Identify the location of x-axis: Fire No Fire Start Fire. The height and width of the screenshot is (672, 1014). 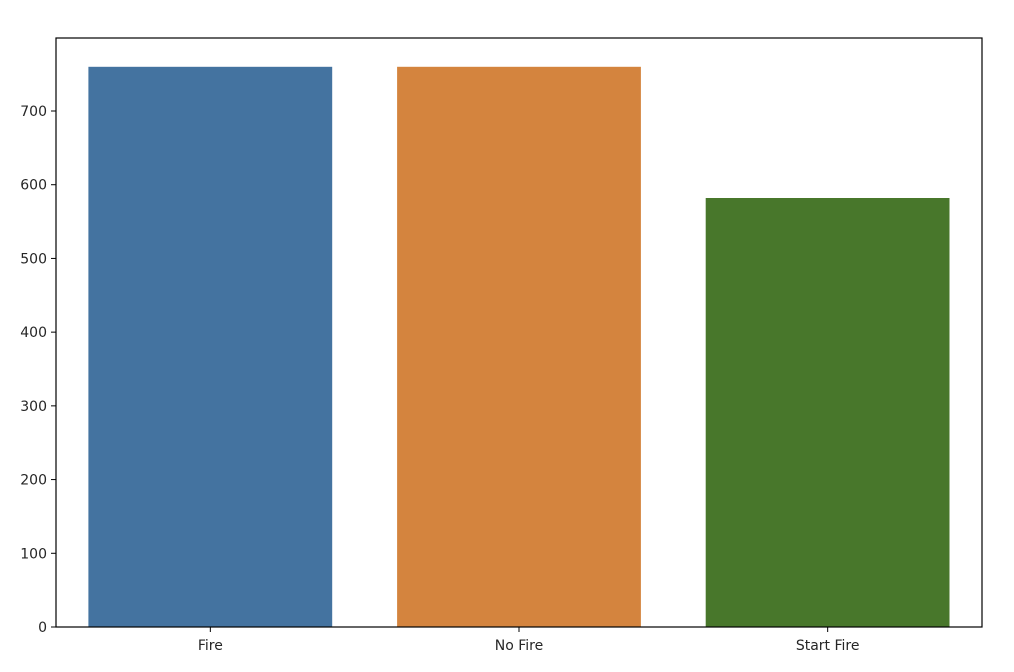
(529, 640).